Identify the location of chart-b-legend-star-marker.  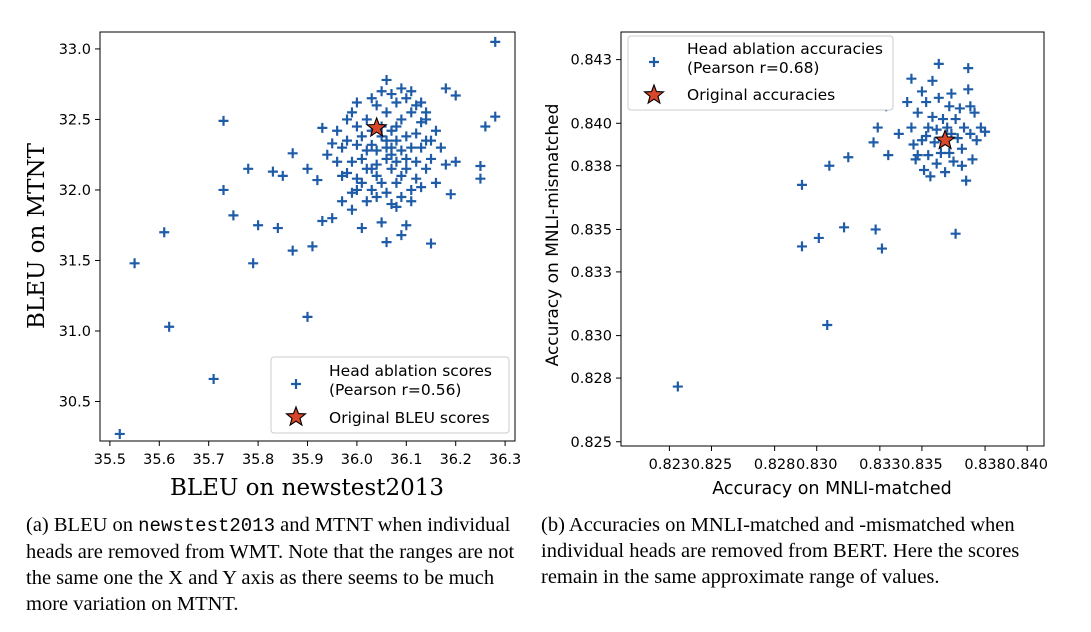
(654, 94).